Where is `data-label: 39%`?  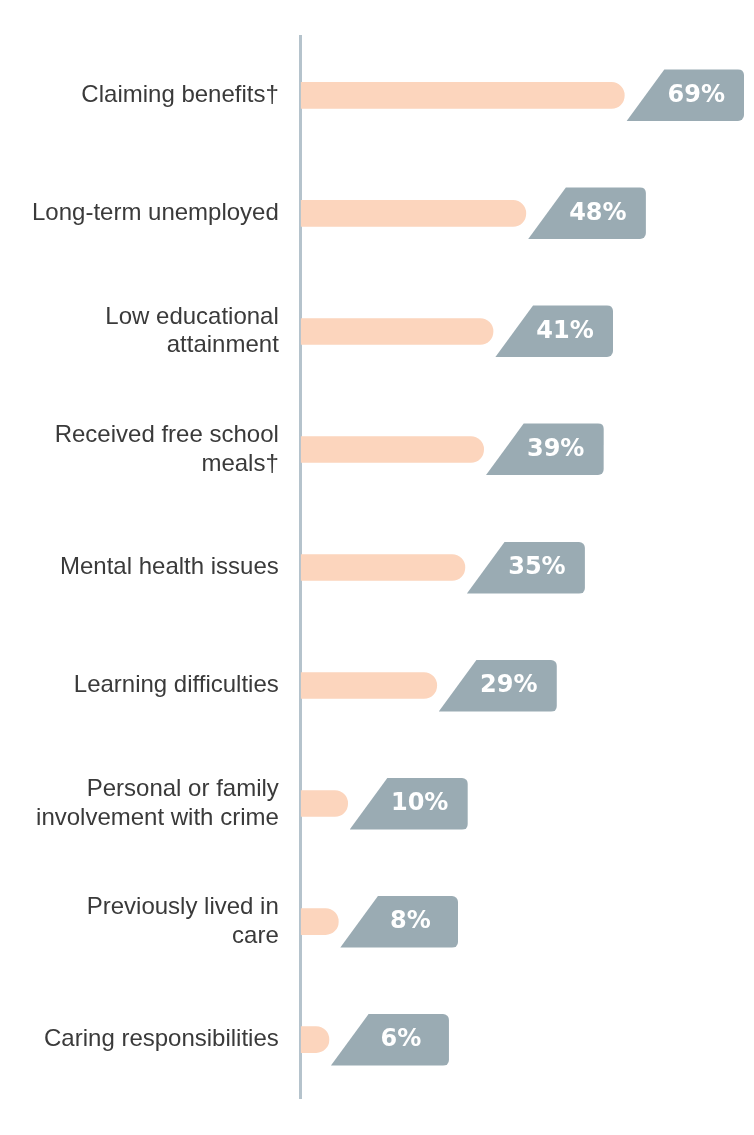 data-label: 39% is located at coordinates (555, 447).